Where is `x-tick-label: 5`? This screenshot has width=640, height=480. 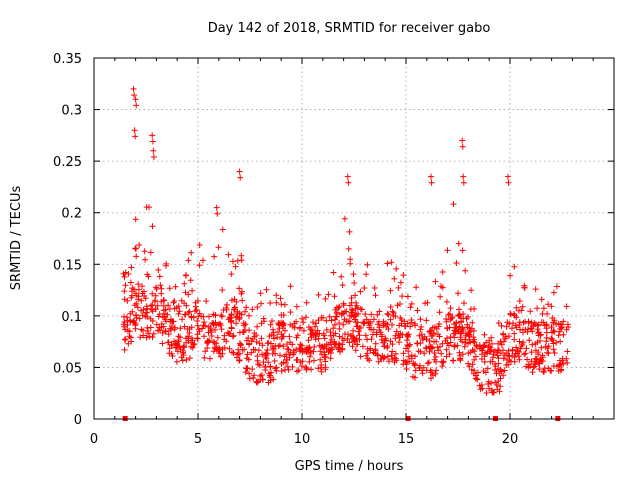 x-tick-label: 5 is located at coordinates (198, 439).